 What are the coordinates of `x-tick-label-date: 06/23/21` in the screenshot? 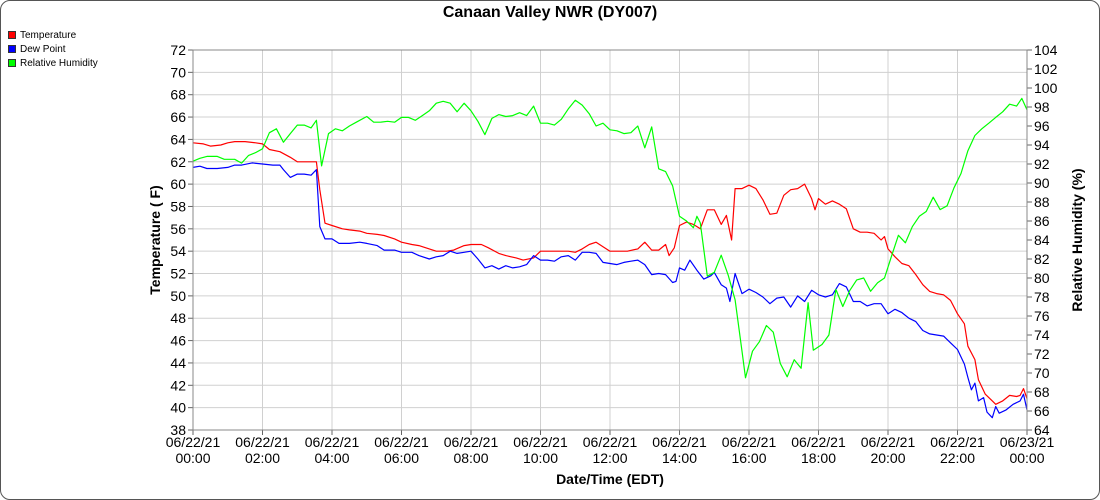 It's located at (1027, 442).